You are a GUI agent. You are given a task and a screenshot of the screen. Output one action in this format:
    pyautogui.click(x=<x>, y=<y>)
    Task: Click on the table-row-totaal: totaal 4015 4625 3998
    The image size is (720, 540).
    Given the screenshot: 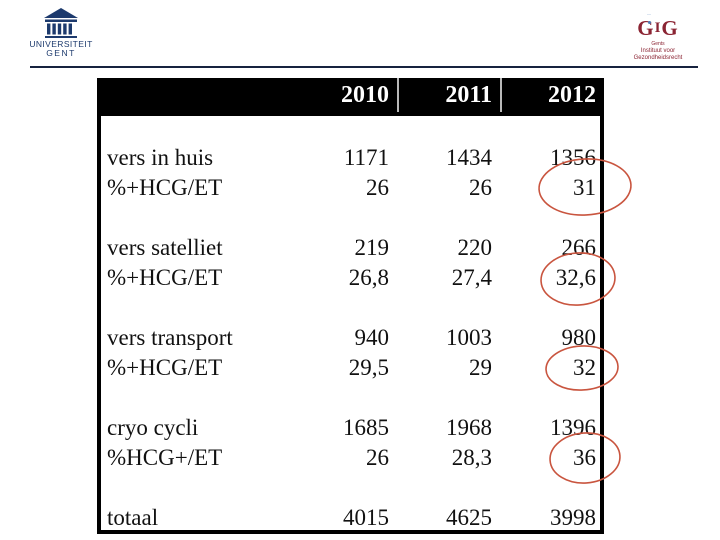 What is the action you would take?
    pyautogui.click(x=350, y=518)
    